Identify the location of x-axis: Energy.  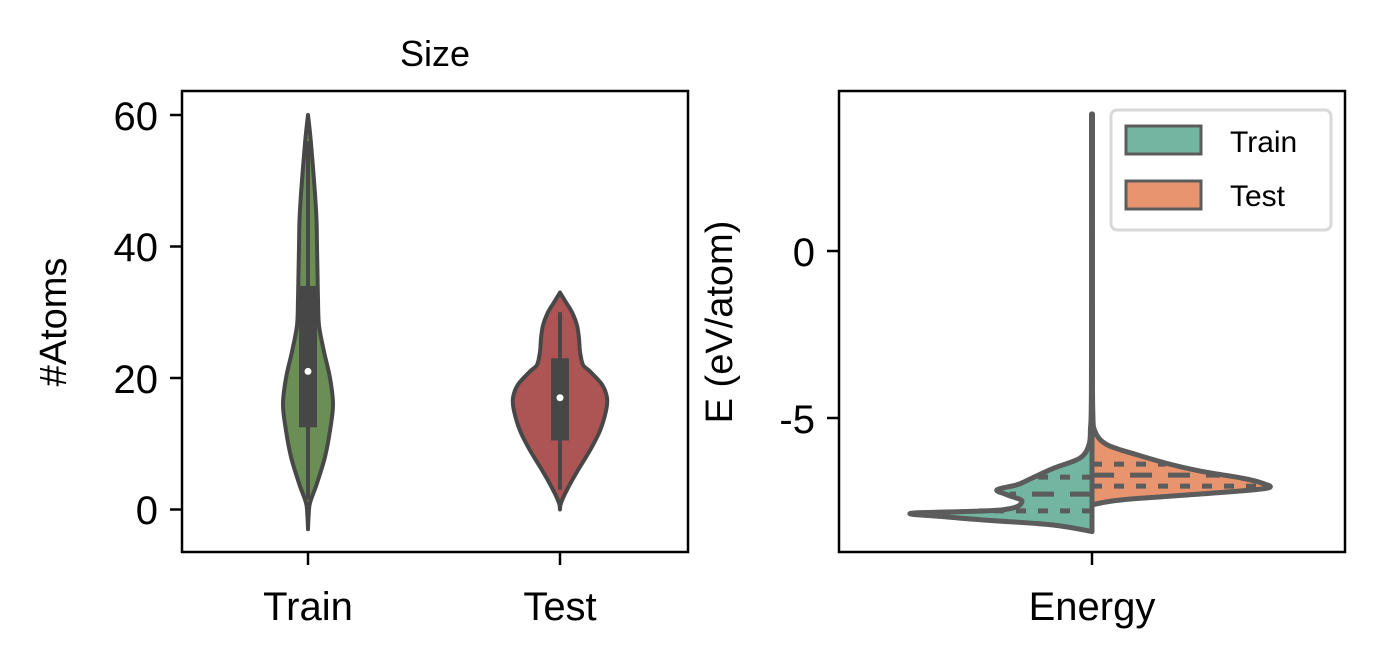
(1092, 590).